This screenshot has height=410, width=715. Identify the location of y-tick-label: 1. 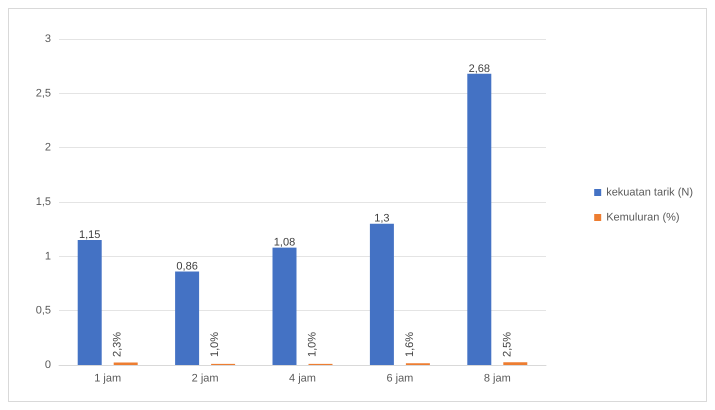
(47, 256).